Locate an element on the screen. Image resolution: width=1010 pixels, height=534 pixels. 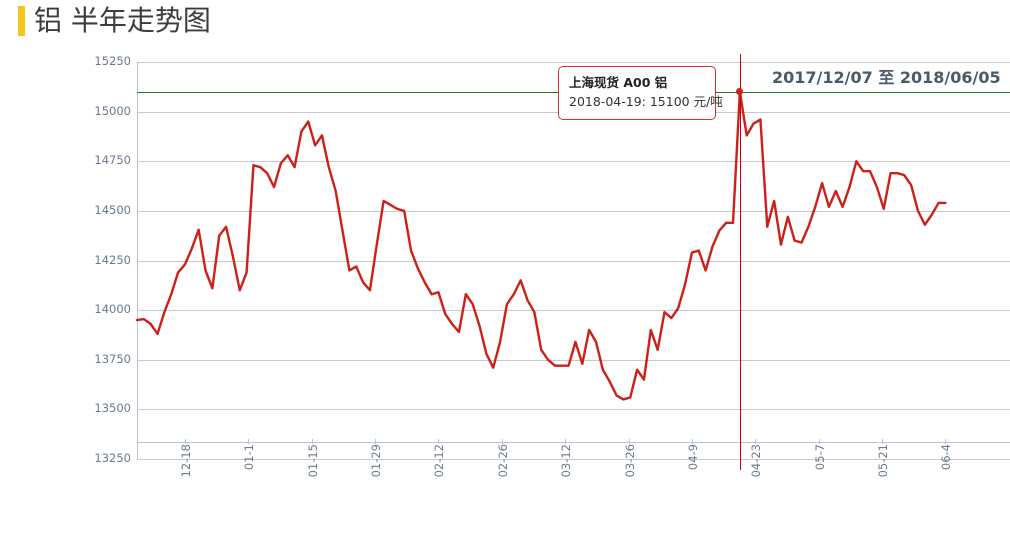
y-axis-tick-label: 14250 is located at coordinates (112, 259).